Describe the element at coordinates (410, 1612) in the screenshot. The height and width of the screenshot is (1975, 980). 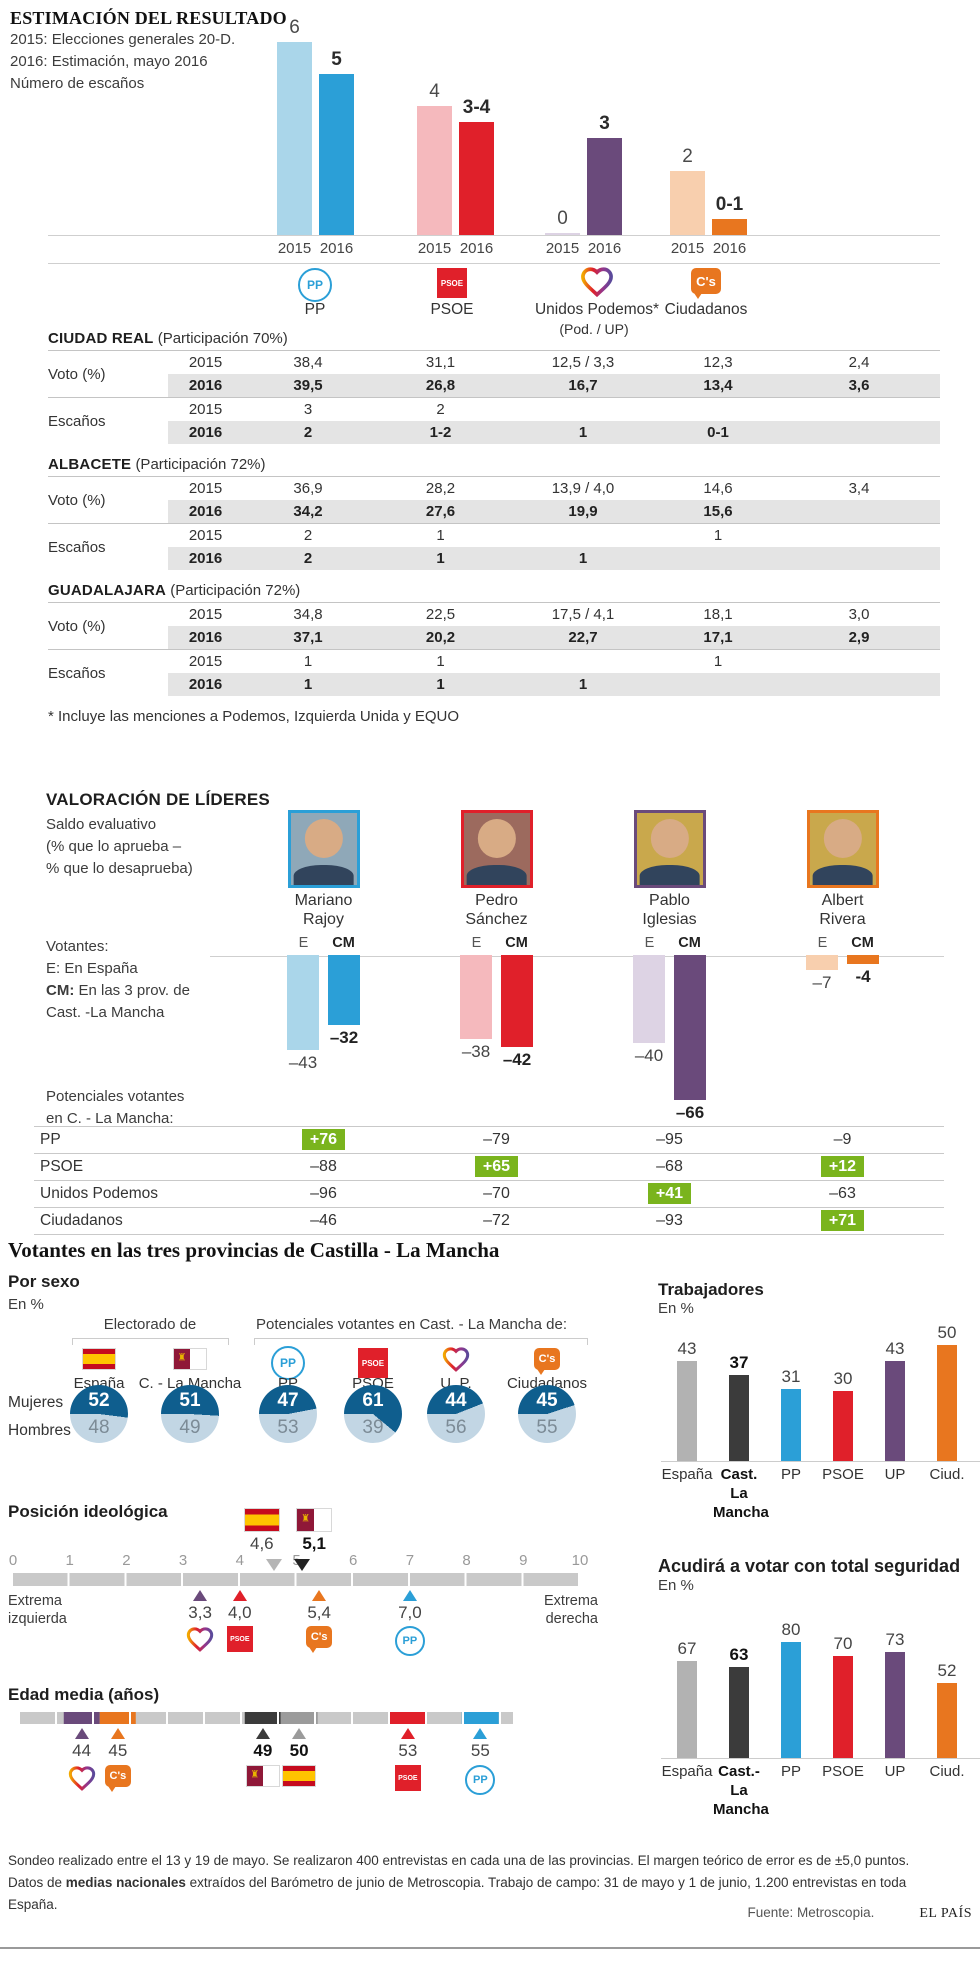
I see `marker-value: 7,0` at that location.